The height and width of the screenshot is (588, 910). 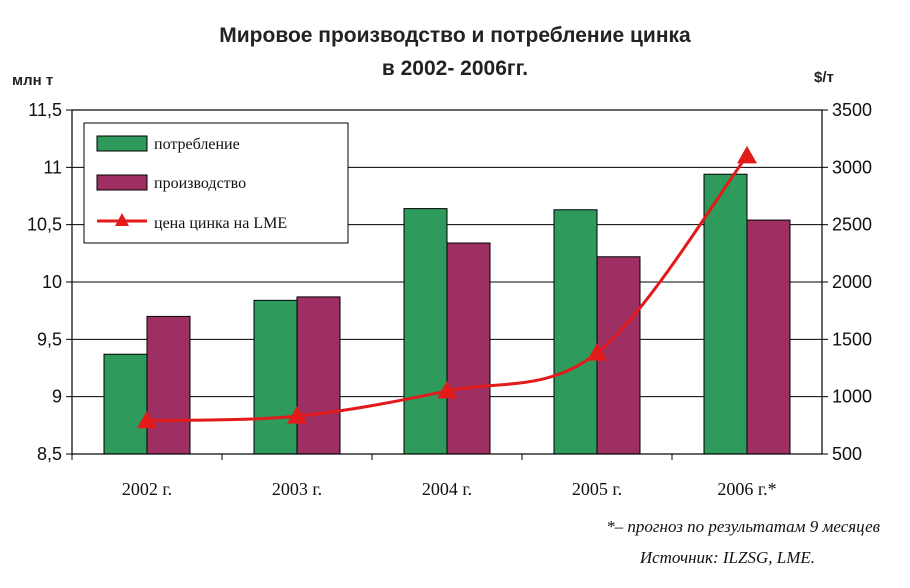 What do you see at coordinates (197, 144) in the screenshot?
I see `legend-label-consumption: потребление` at bounding box center [197, 144].